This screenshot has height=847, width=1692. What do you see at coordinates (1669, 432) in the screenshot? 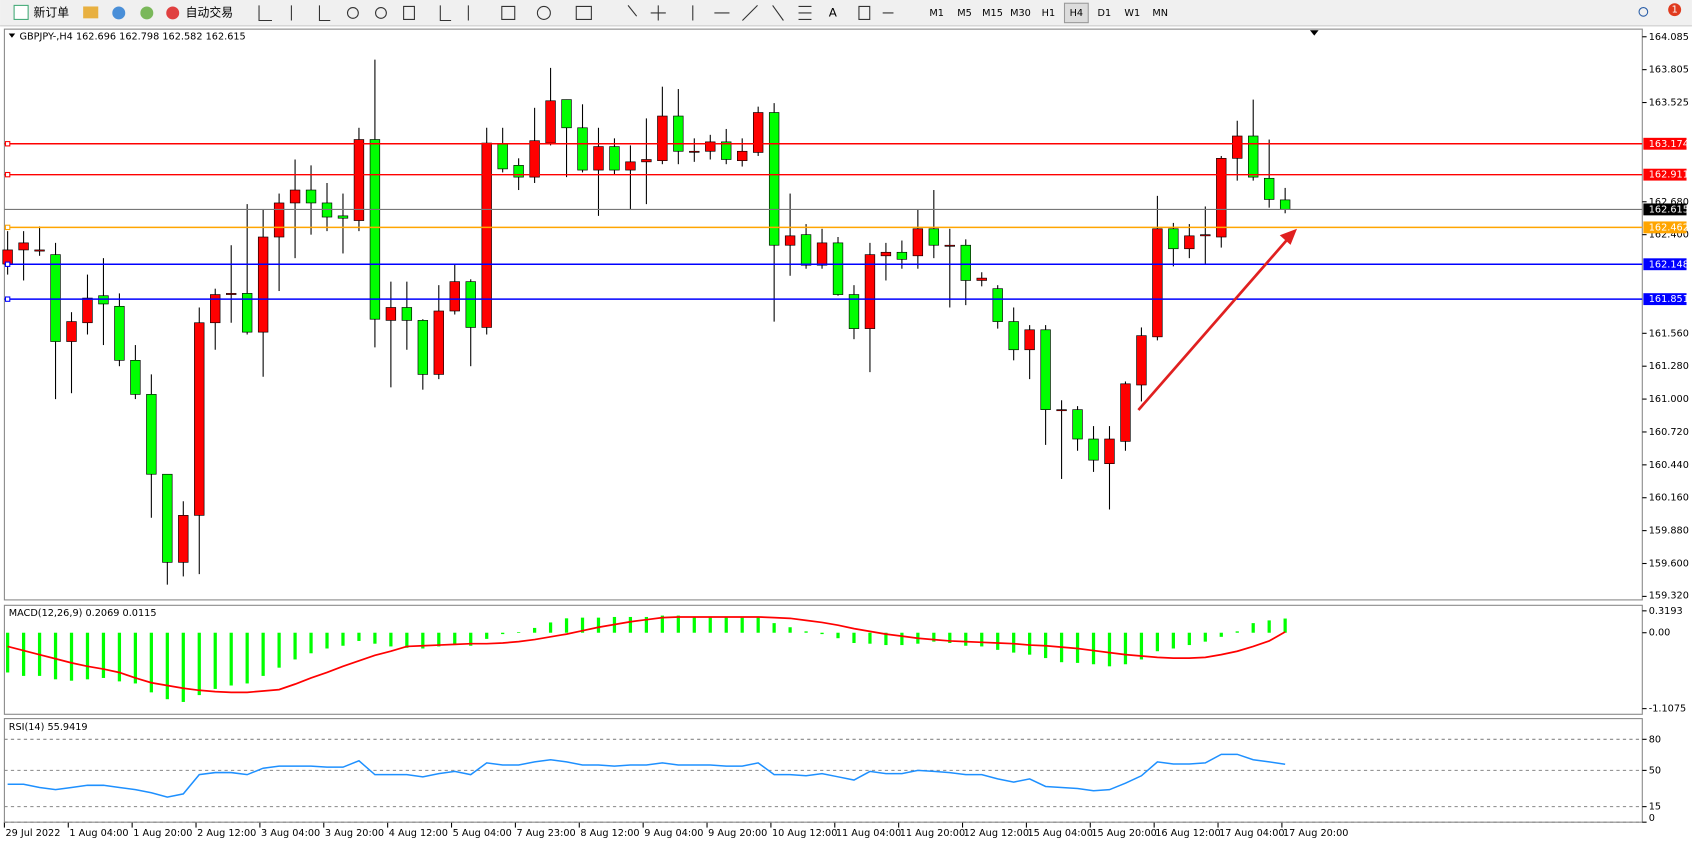
I see `y-tick-label: 160.720` at bounding box center [1669, 432].